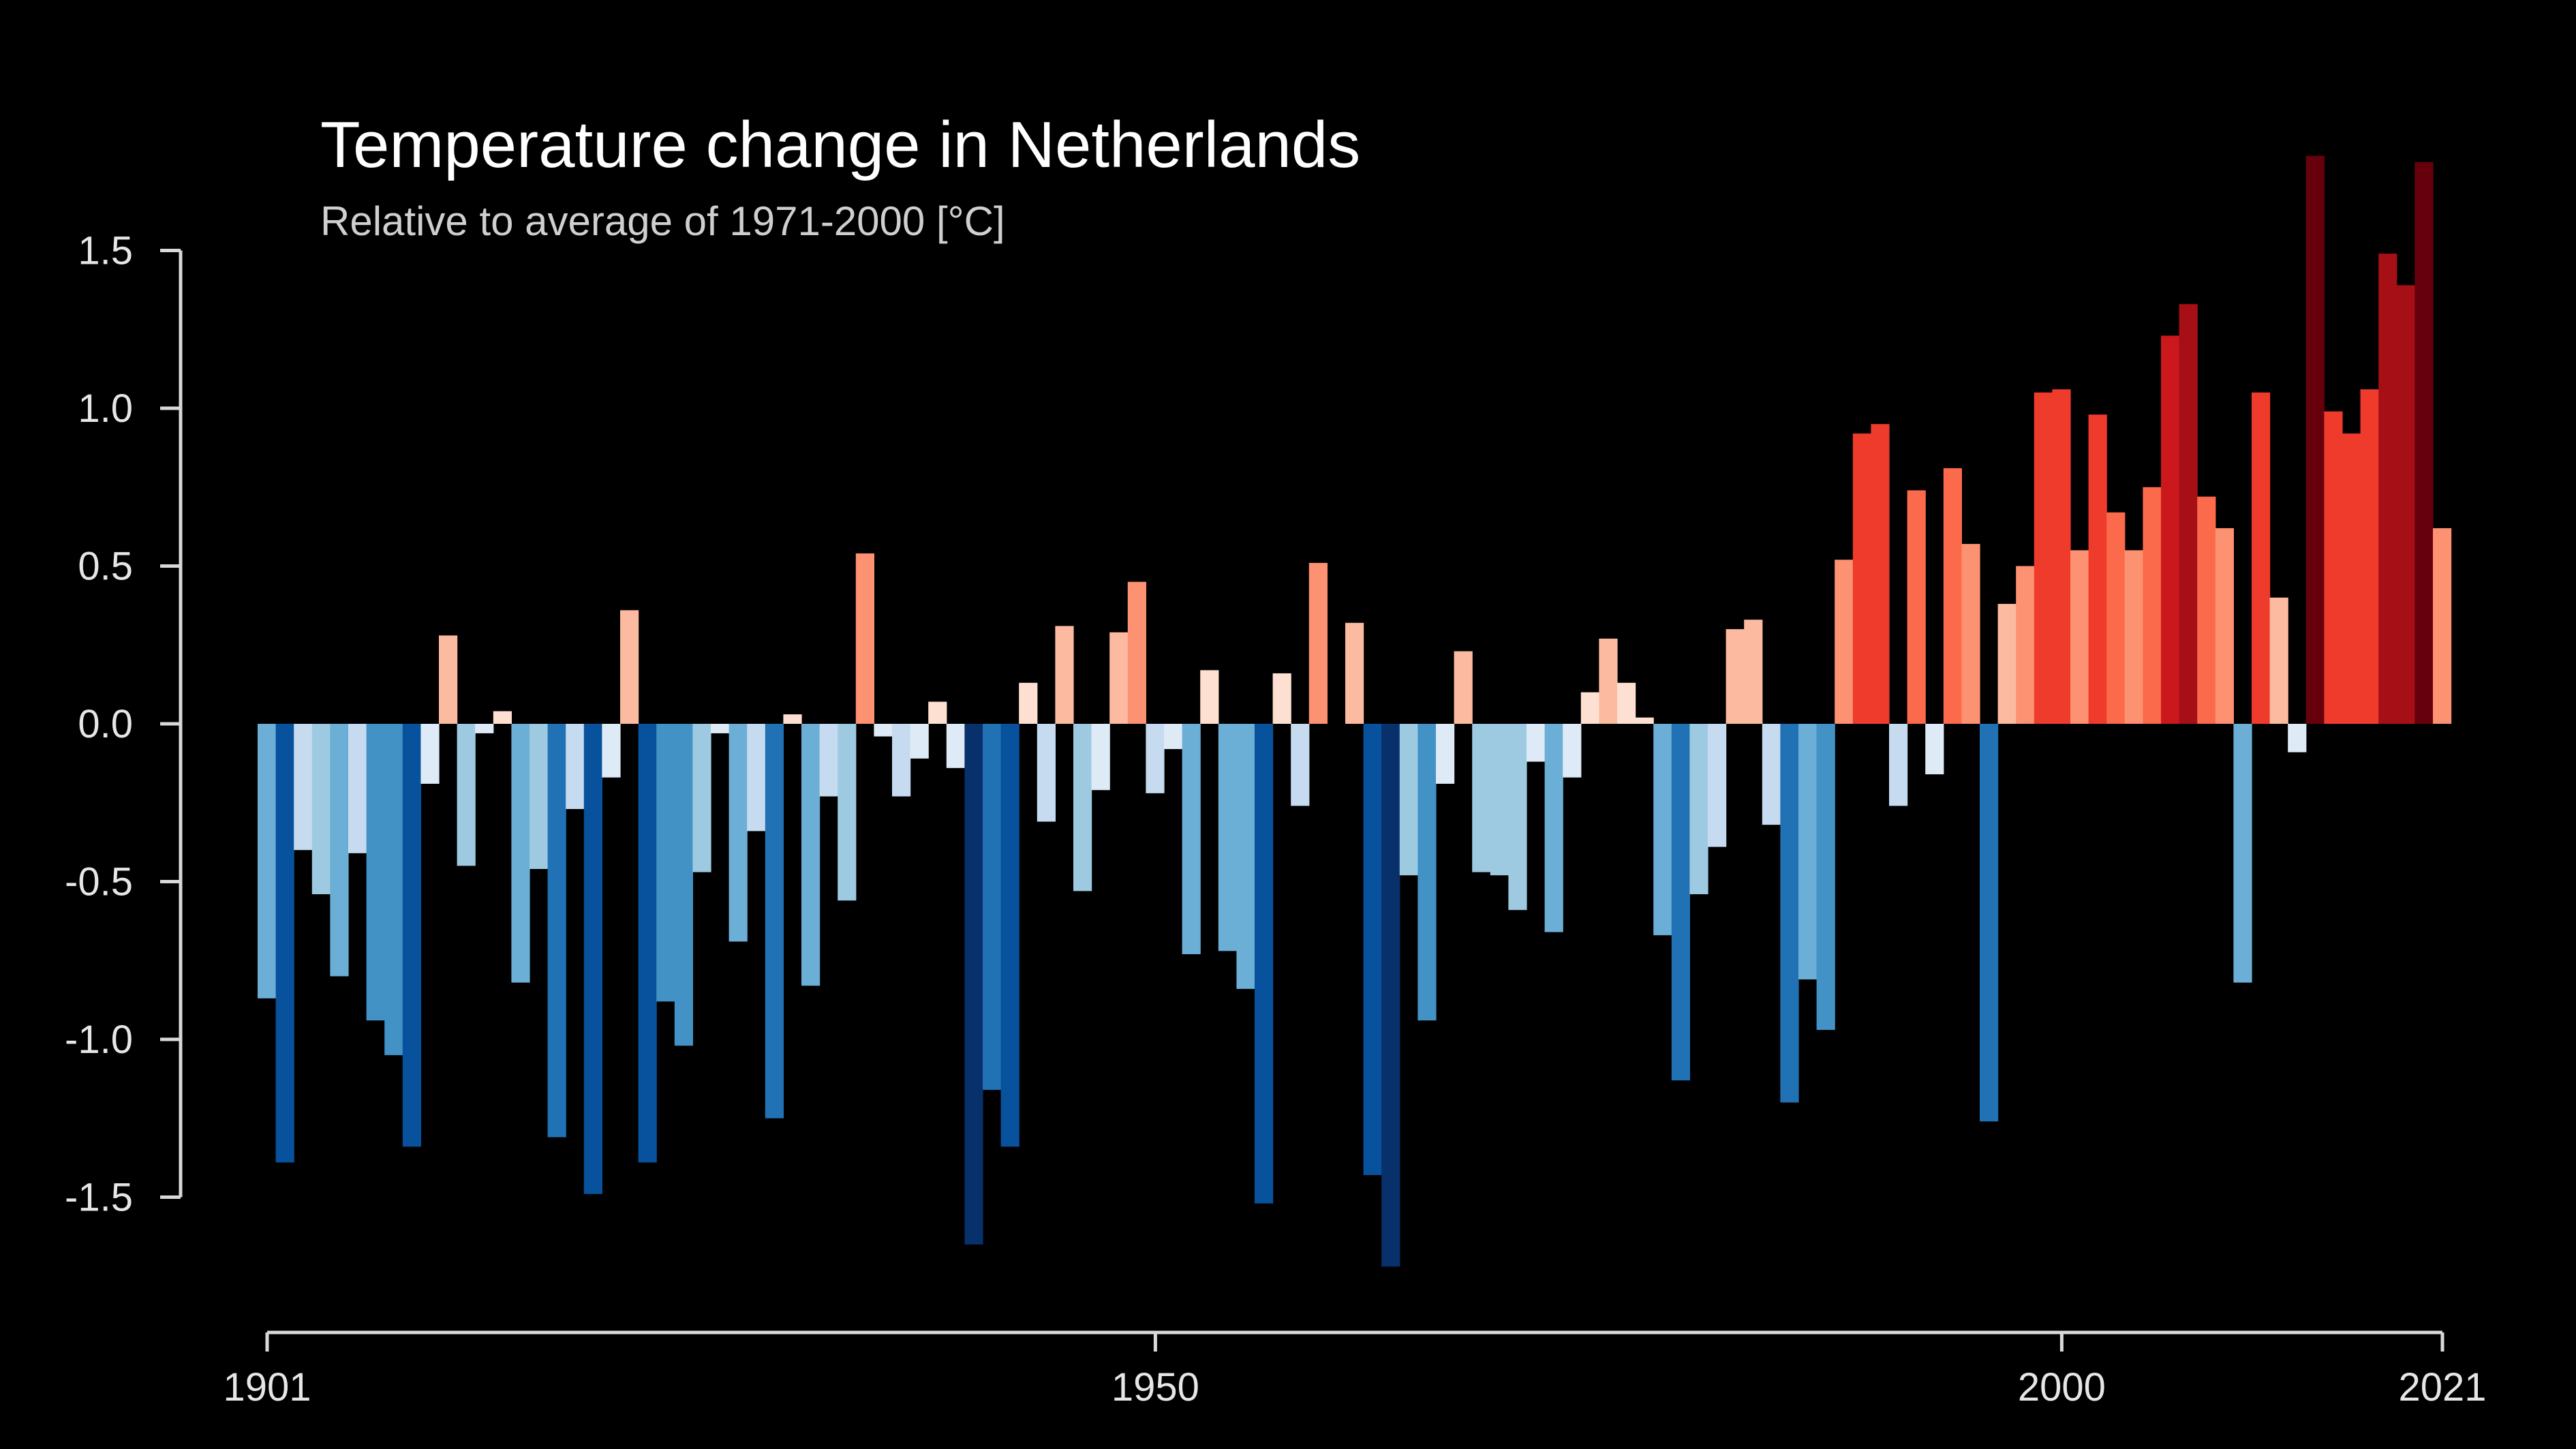  Describe the element at coordinates (2278, 660) in the screenshot. I see `bar-2012` at that location.